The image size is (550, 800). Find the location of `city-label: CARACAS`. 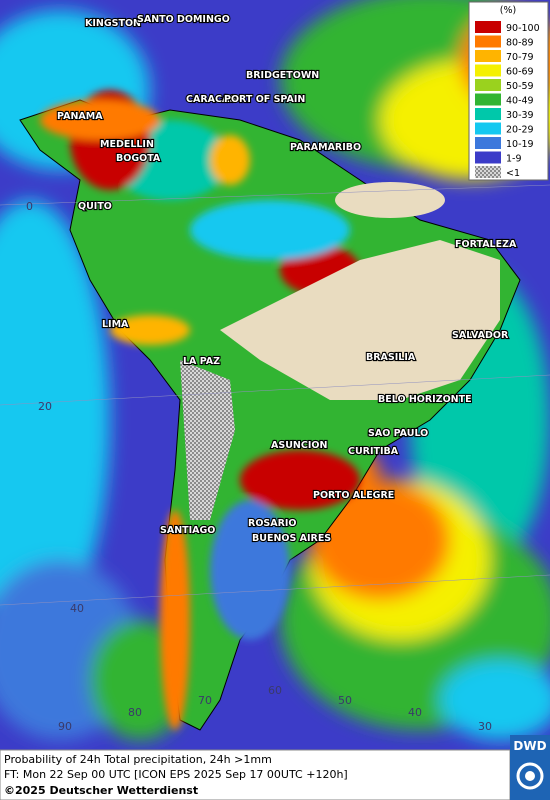

city-label: CARACAS is located at coordinates (211, 99).